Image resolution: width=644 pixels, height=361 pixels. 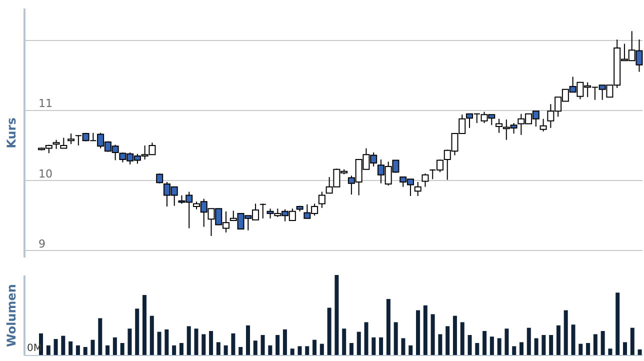 I want to click on y-tick-label: 10, so click(x=45, y=173).